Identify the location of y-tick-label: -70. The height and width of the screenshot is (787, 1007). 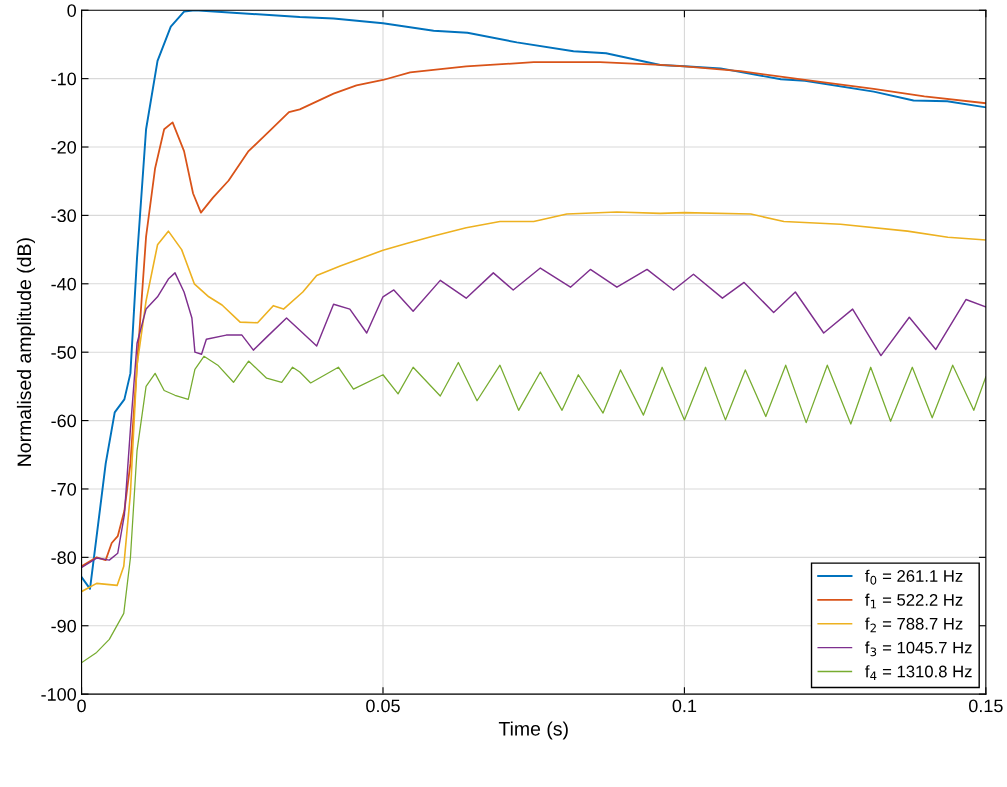
(63, 489).